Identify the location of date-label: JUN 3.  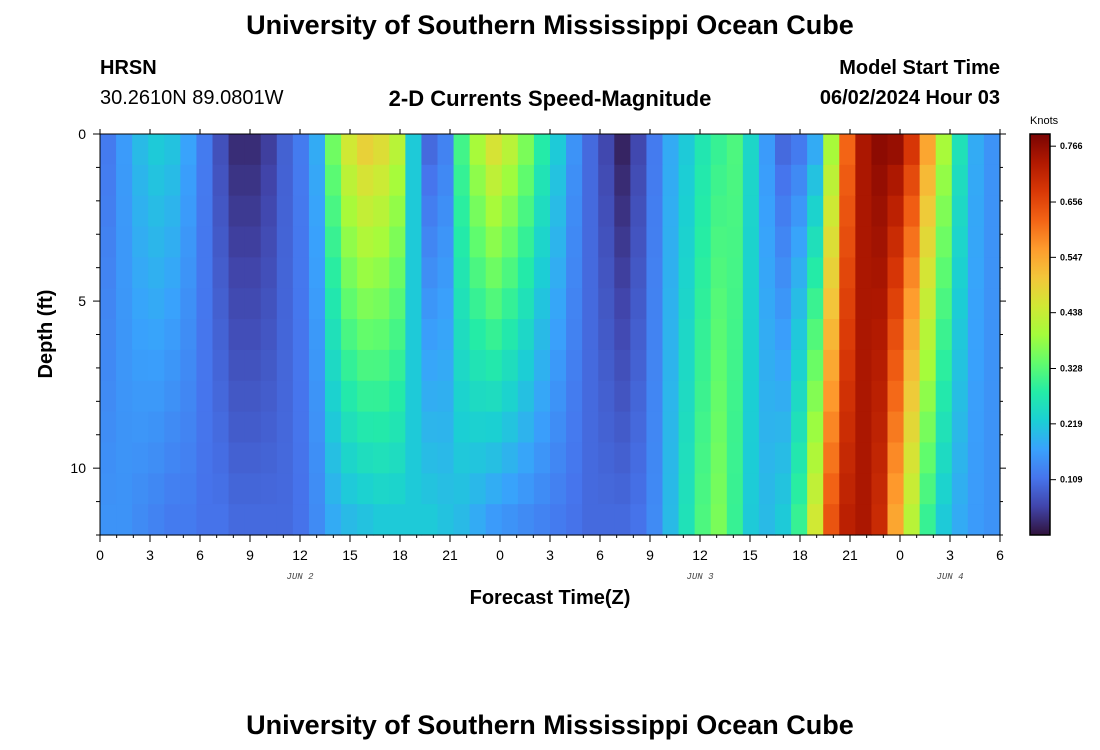
(700, 577).